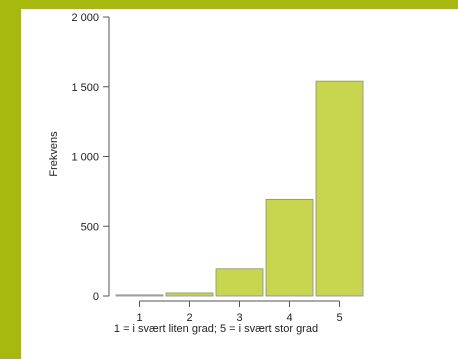  What do you see at coordinates (54, 154) in the screenshot?
I see `y-axis-label: Frekvens` at bounding box center [54, 154].